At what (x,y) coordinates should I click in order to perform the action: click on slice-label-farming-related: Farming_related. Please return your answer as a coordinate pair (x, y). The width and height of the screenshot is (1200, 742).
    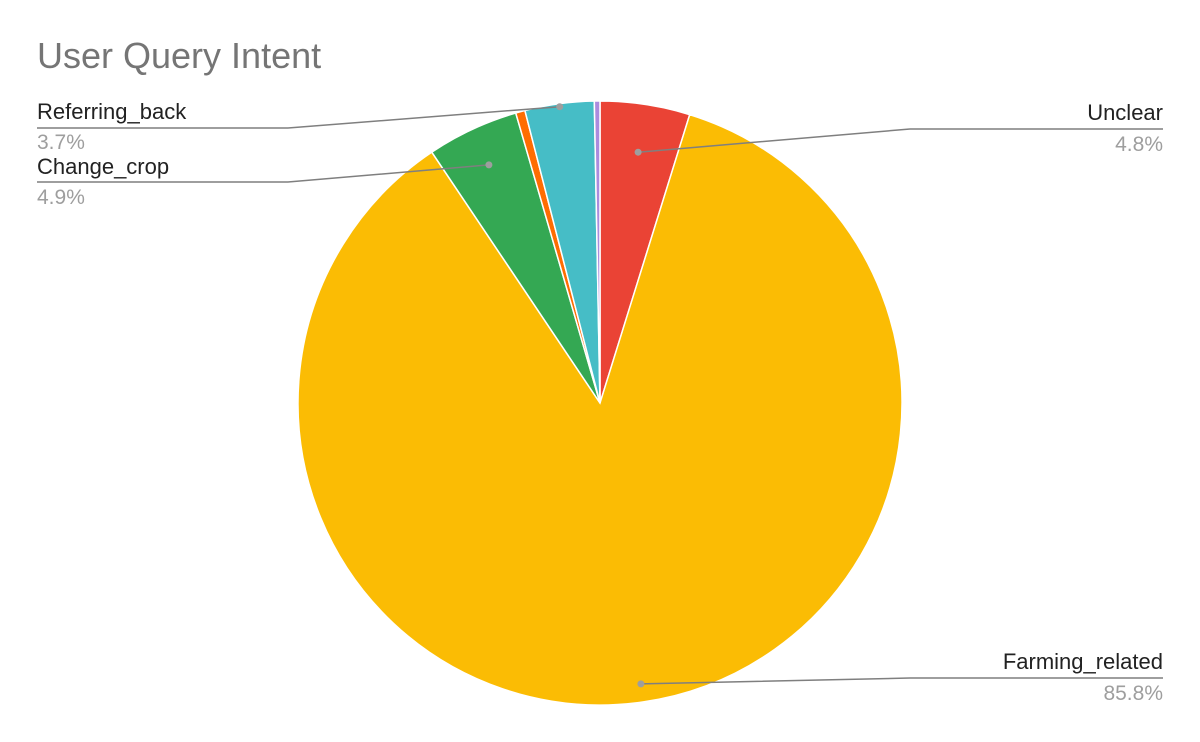
    Looking at the image, I should click on (1083, 661).